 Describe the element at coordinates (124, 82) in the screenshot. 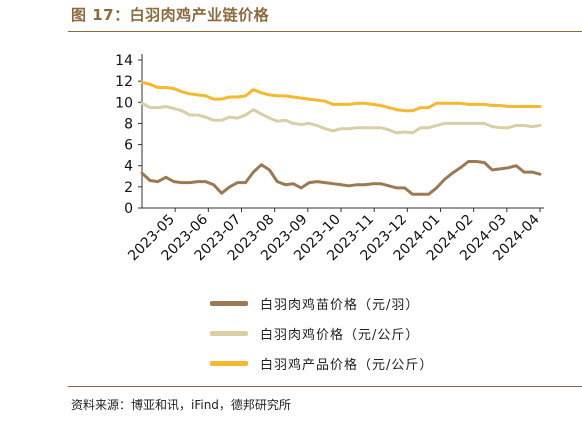

I see `y-tick-label: 12` at that location.